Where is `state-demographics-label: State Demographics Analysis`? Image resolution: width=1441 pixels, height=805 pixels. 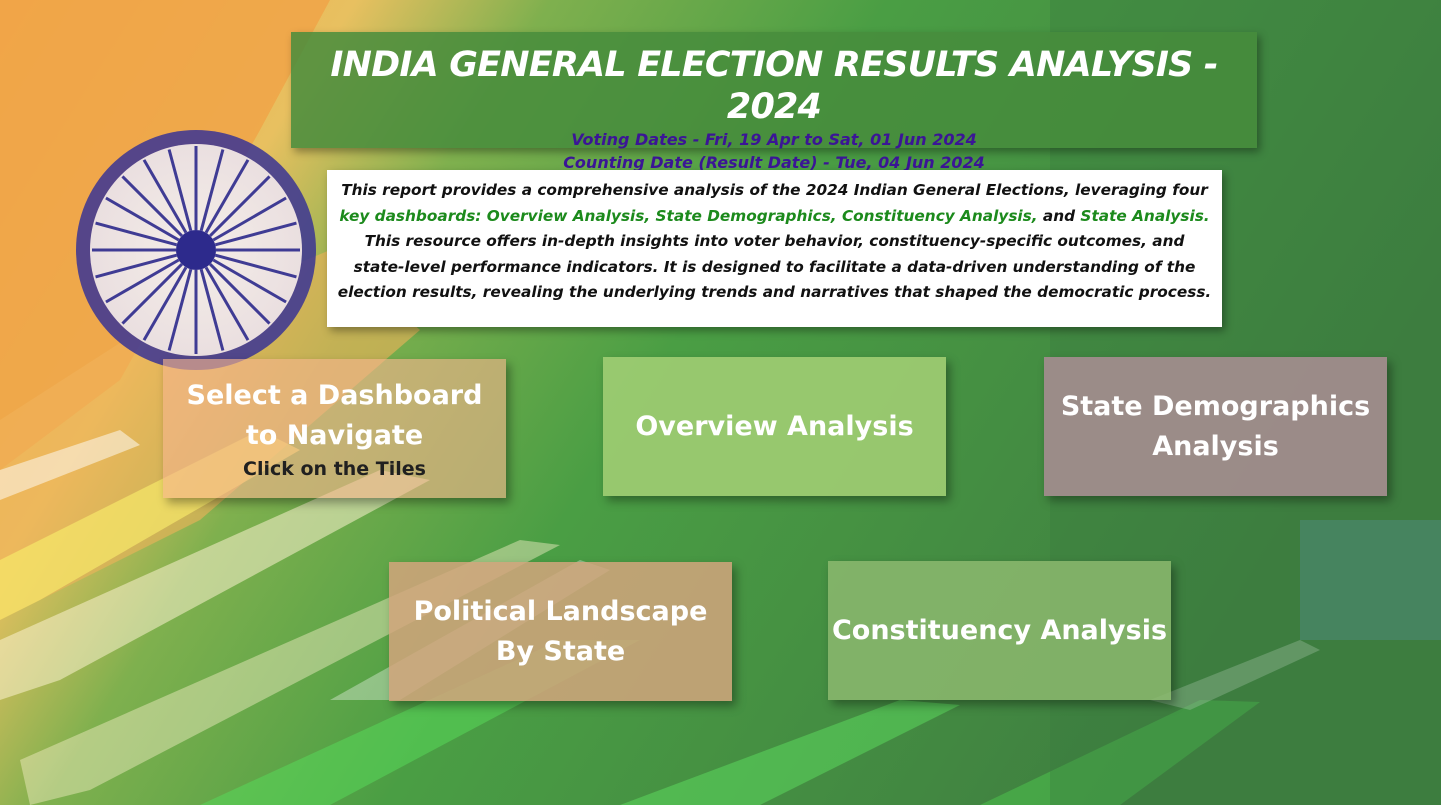
state-demographics-label: State Demographics Analysis is located at coordinates (1215, 426).